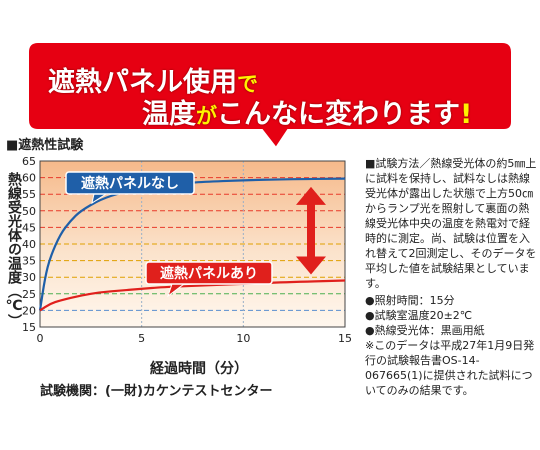  What do you see at coordinates (243, 338) in the screenshot?
I see `x-tick-label-10: 10` at bounding box center [243, 338].